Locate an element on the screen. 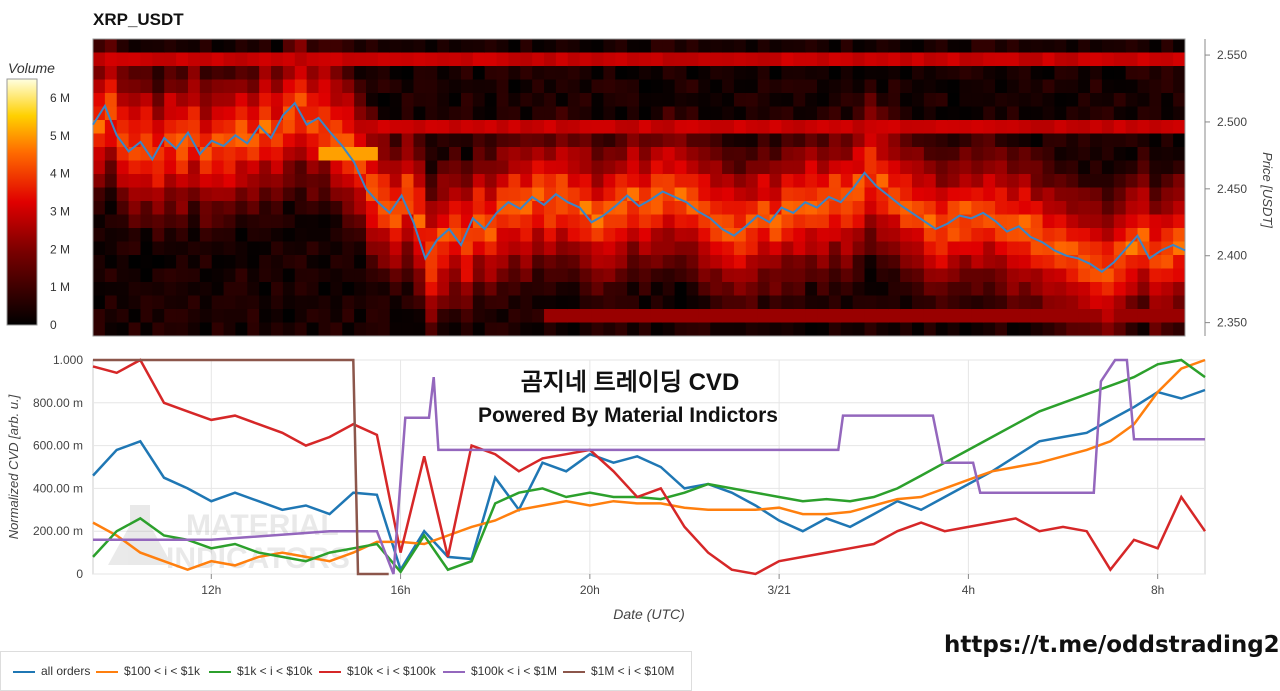 This screenshot has width=1280, height=691. telegram-link: https://t.me/oddstrading2 is located at coordinates (1112, 645).